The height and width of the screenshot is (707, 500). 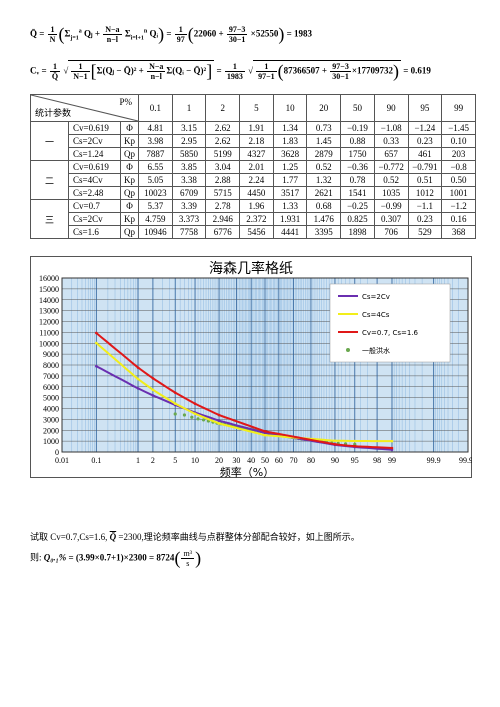 I want to click on value-cell: 3.15, so click(x=189, y=128).